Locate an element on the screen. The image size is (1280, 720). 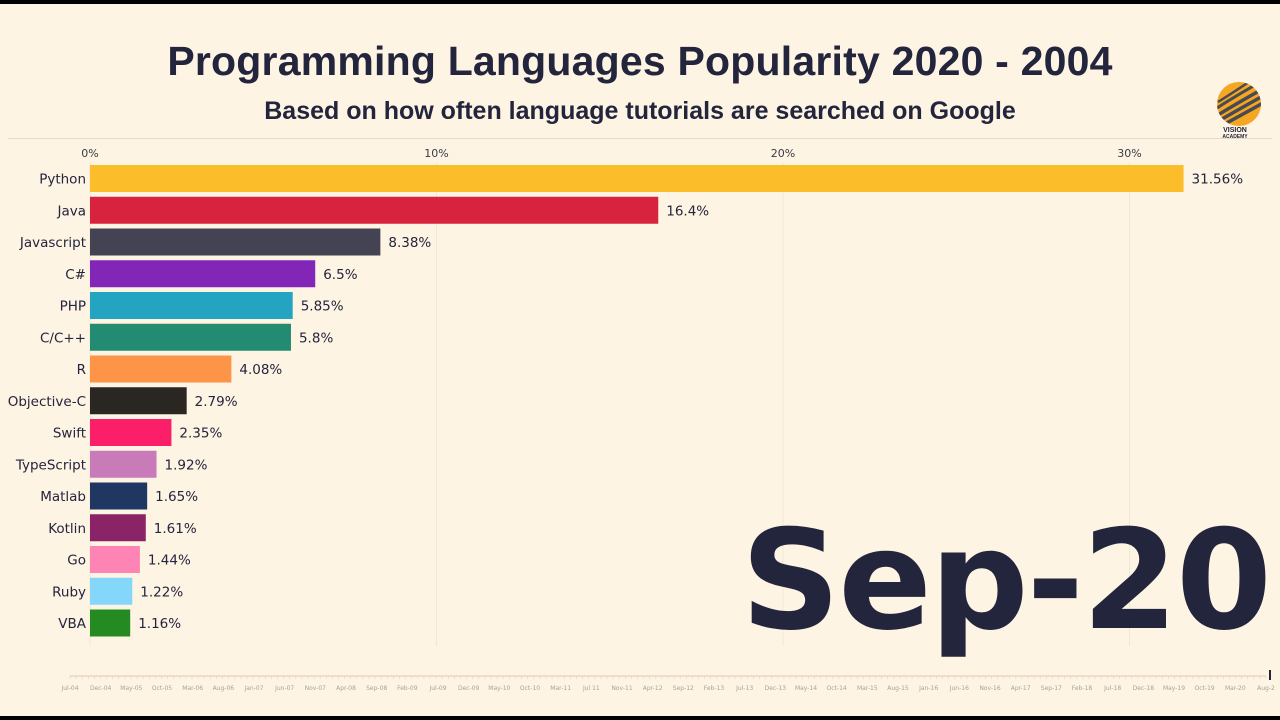
category-label: TypeScript is located at coordinates (50, 465).